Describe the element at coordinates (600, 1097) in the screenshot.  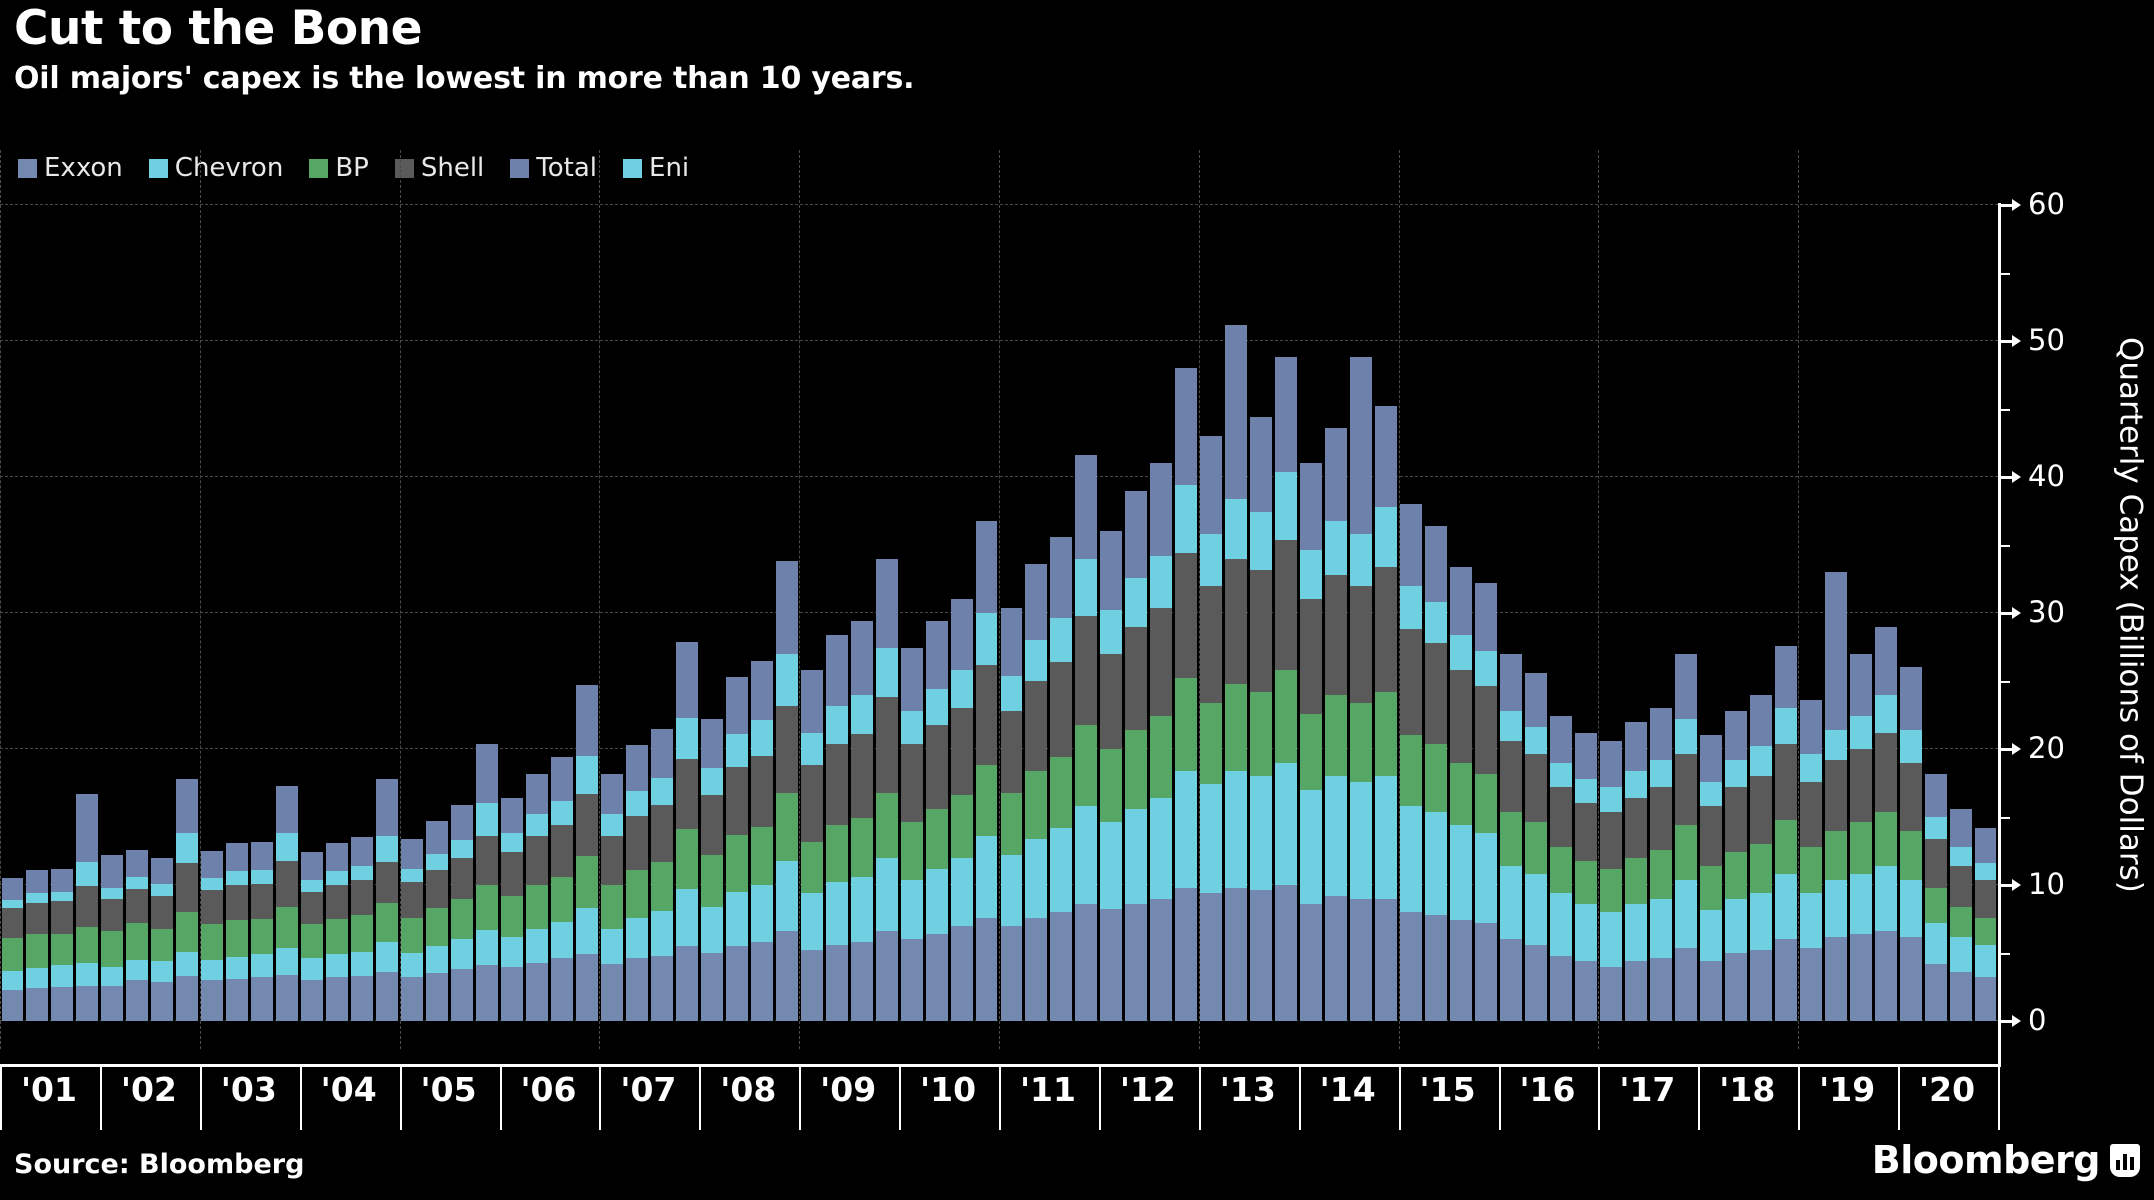
I see `x-tick` at that location.